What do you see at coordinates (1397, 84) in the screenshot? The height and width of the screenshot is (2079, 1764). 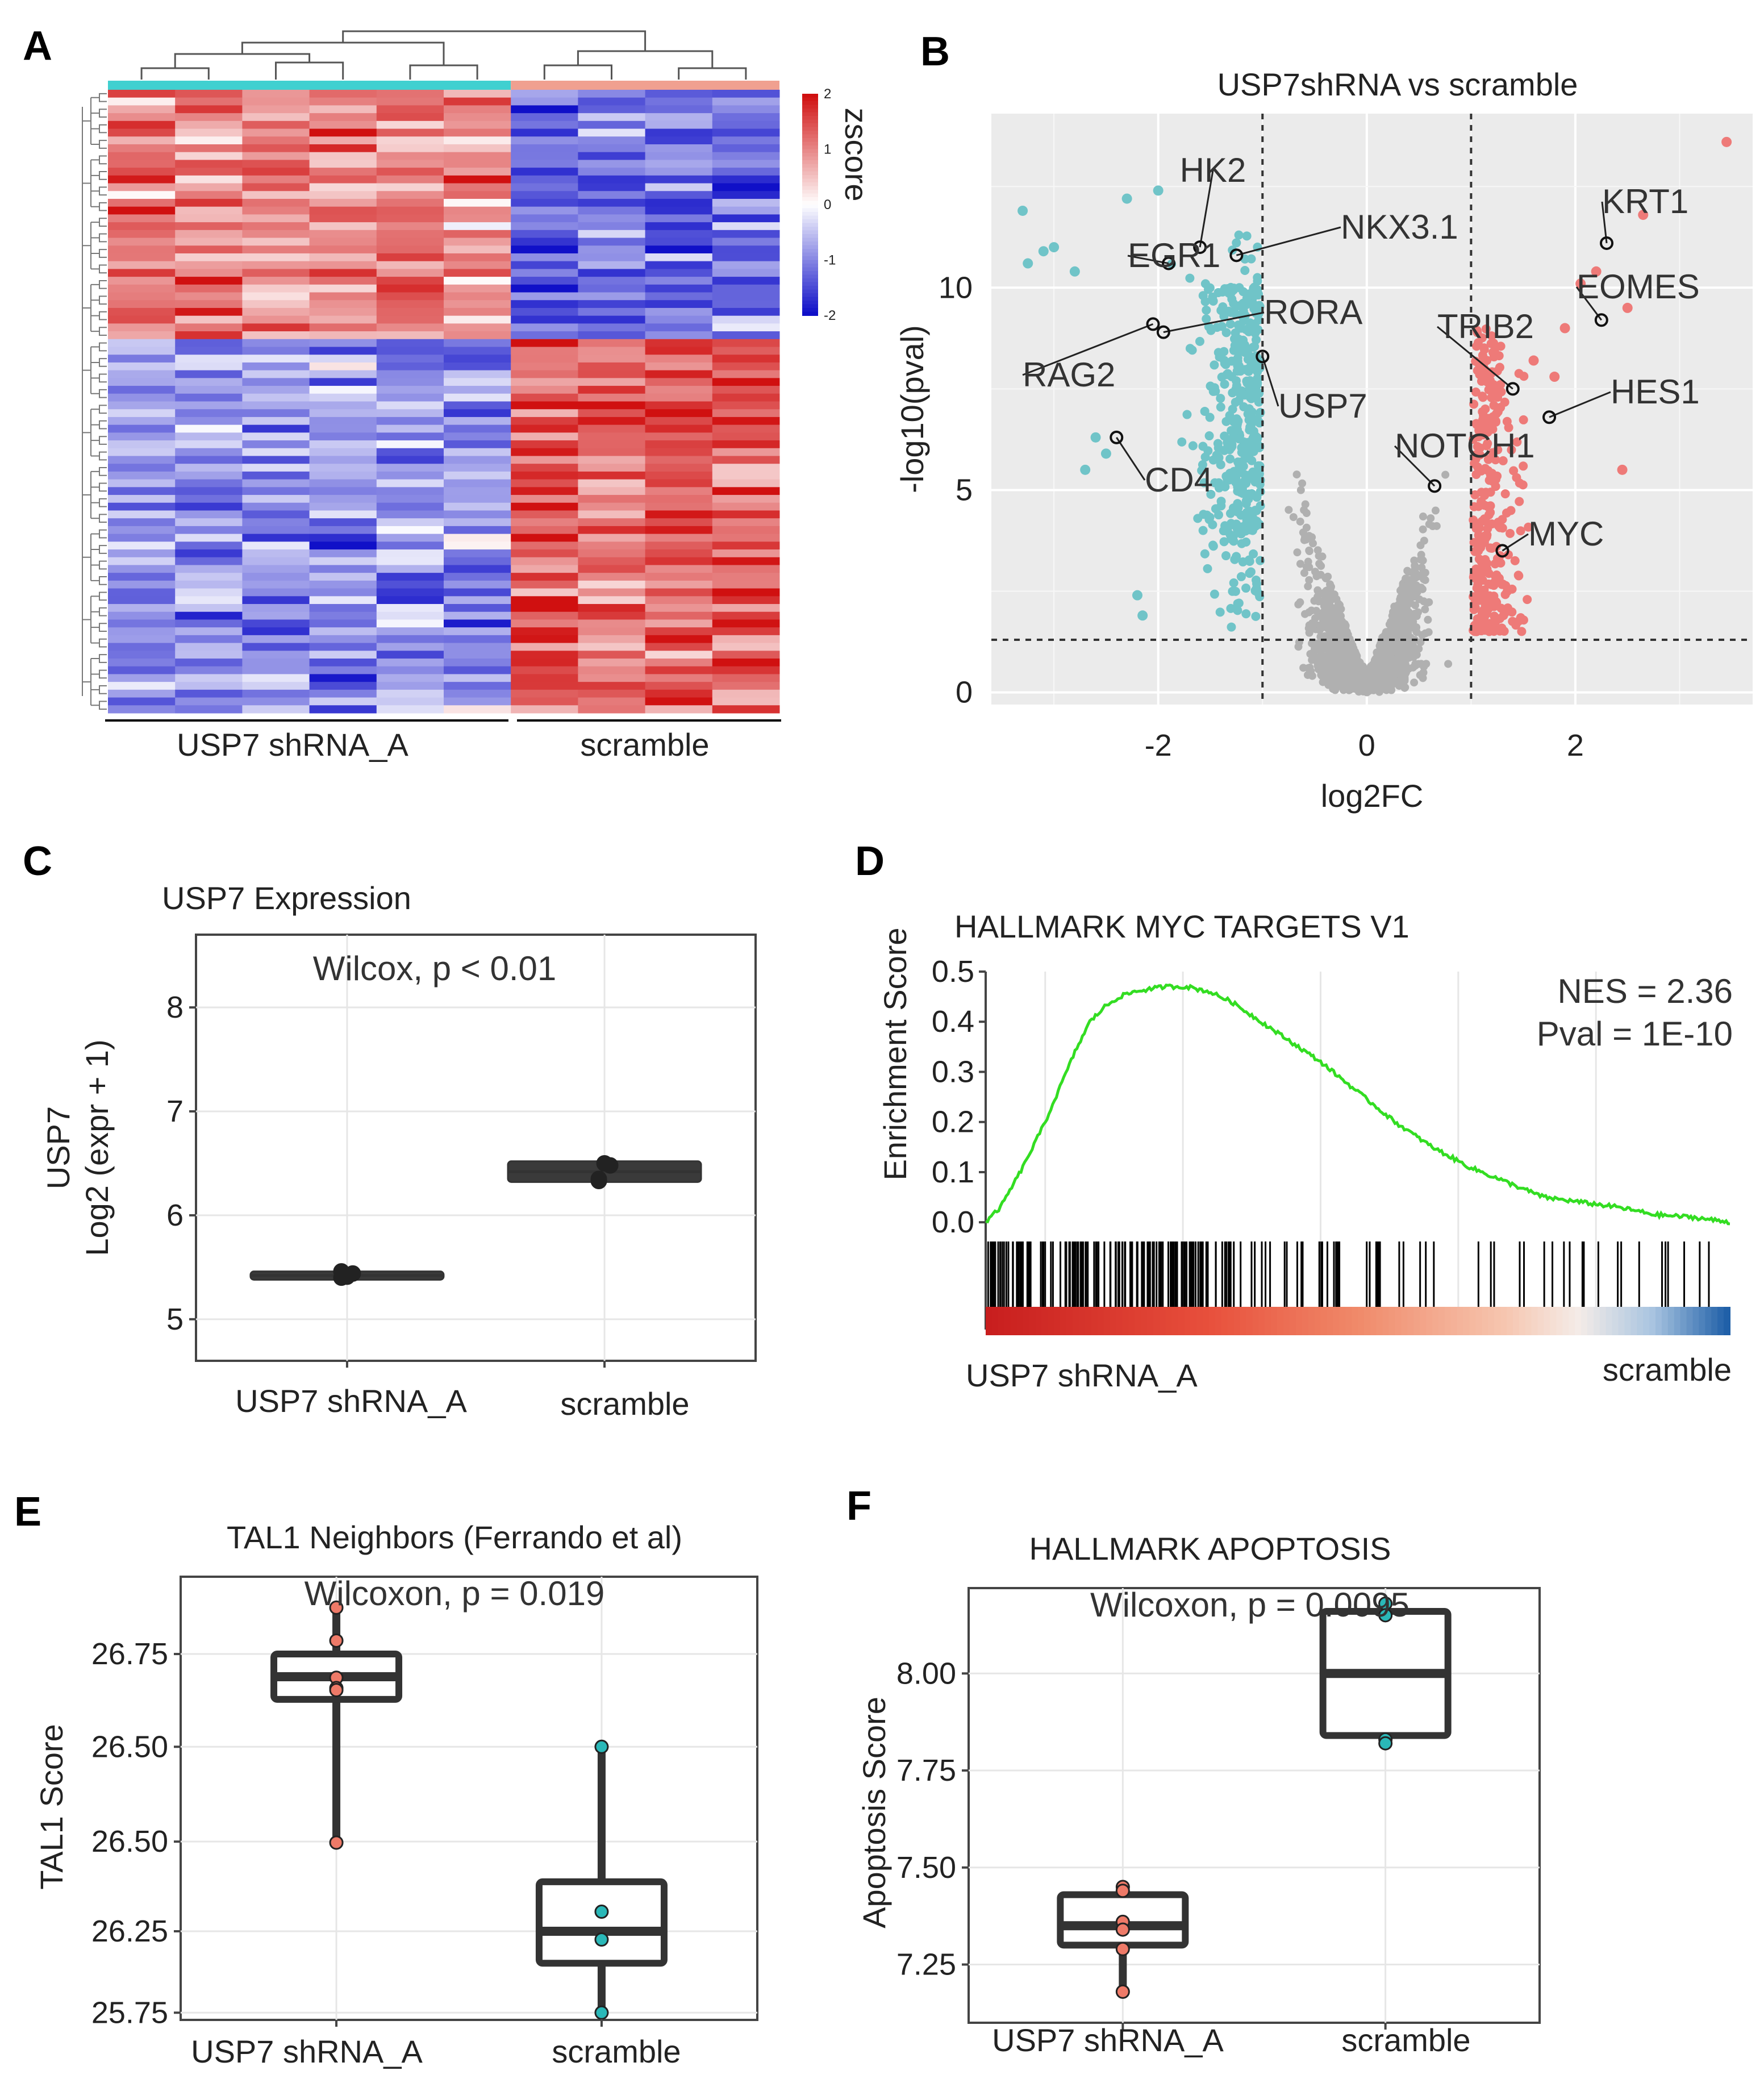 I see `volcano-title: USP7shRNA vs scramble` at bounding box center [1397, 84].